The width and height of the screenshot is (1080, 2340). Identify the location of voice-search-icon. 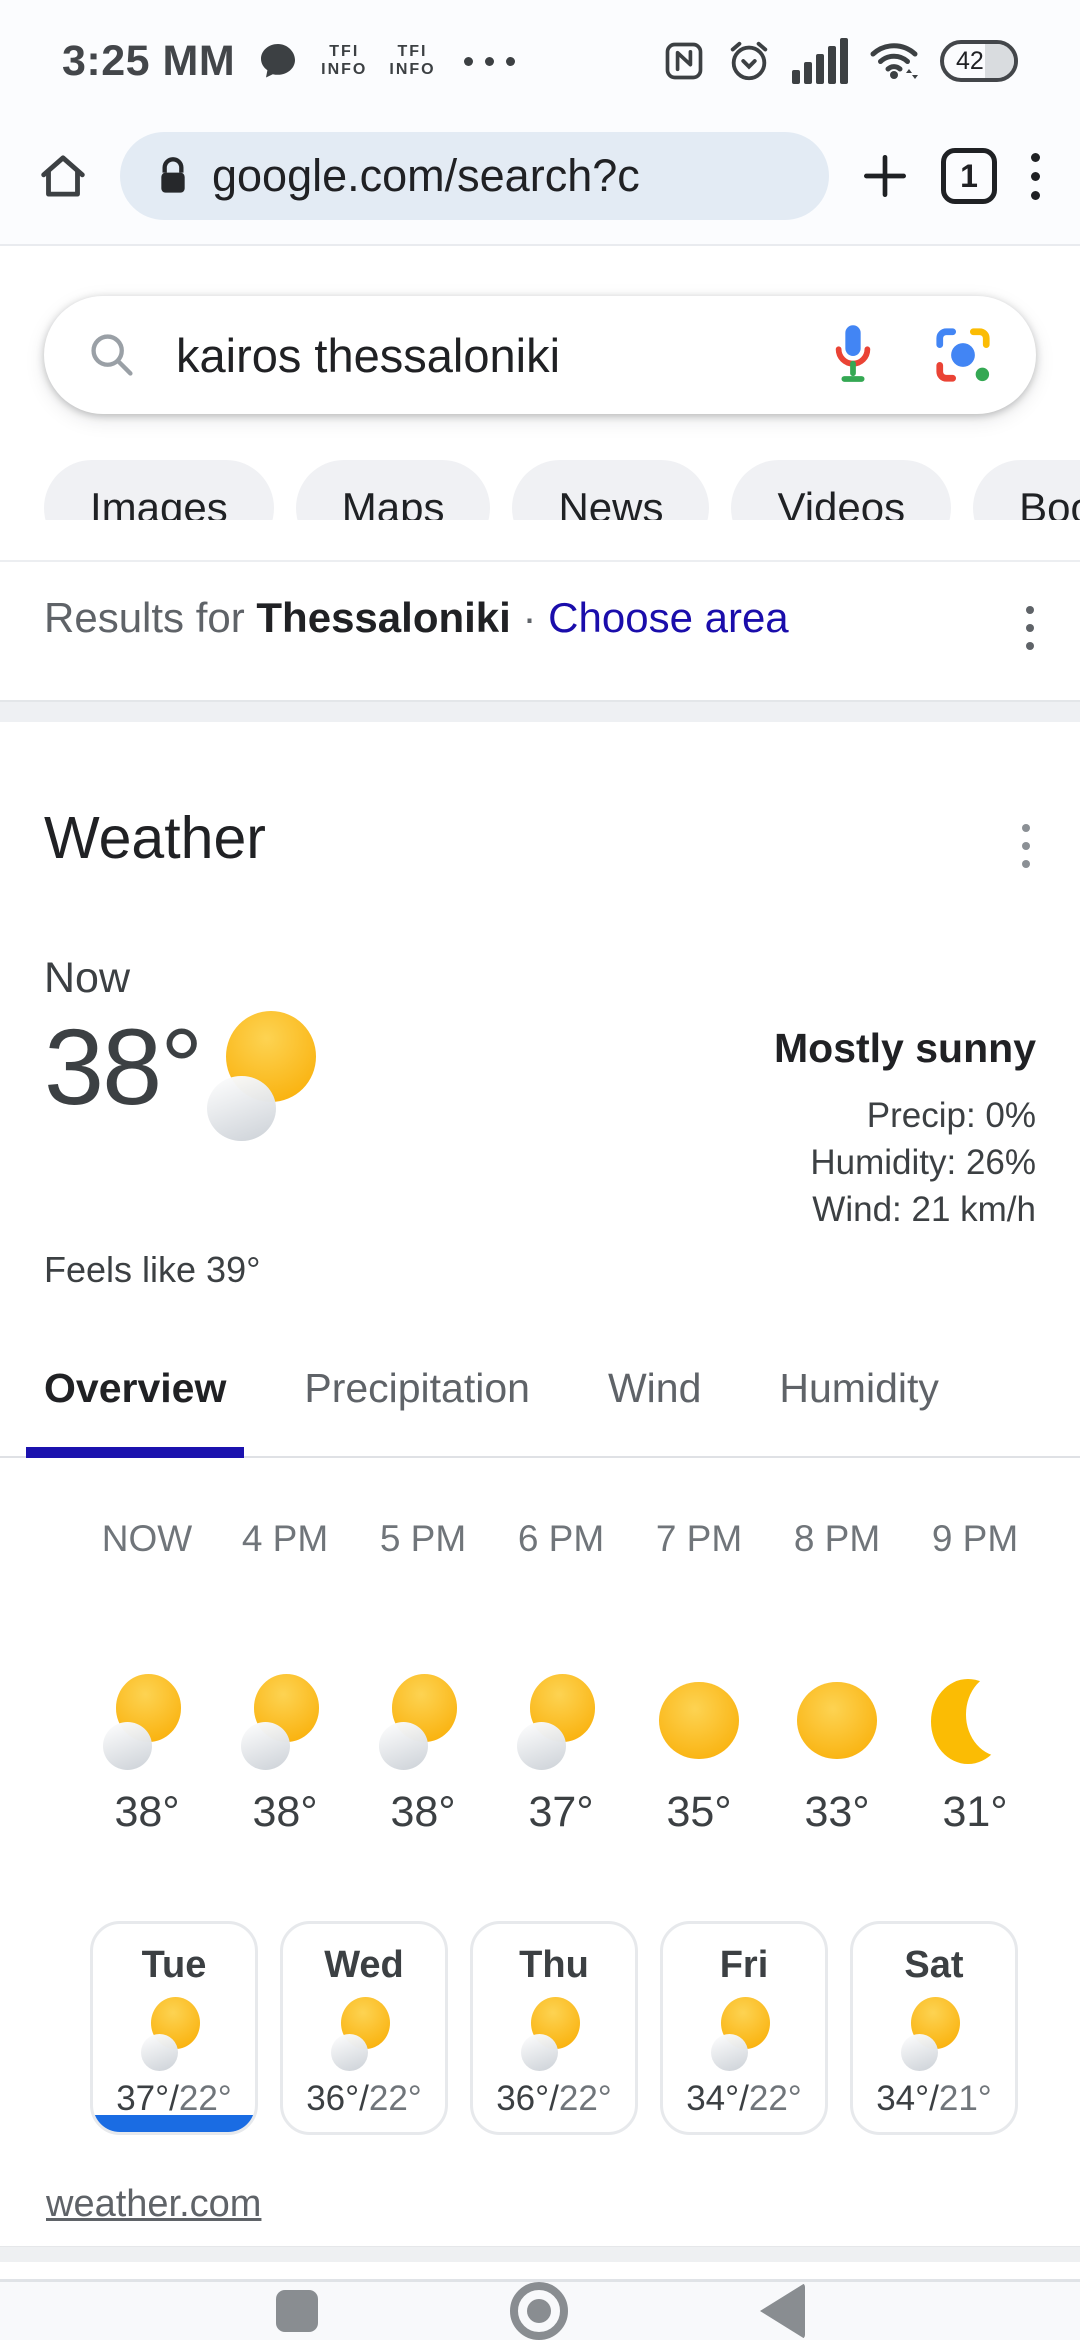
(853, 355).